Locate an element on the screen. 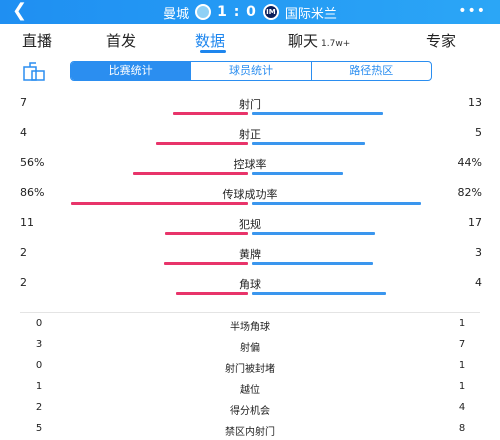 This screenshot has height=440, width=500. list-stat-row: 1 越位 1 is located at coordinates (250, 391).